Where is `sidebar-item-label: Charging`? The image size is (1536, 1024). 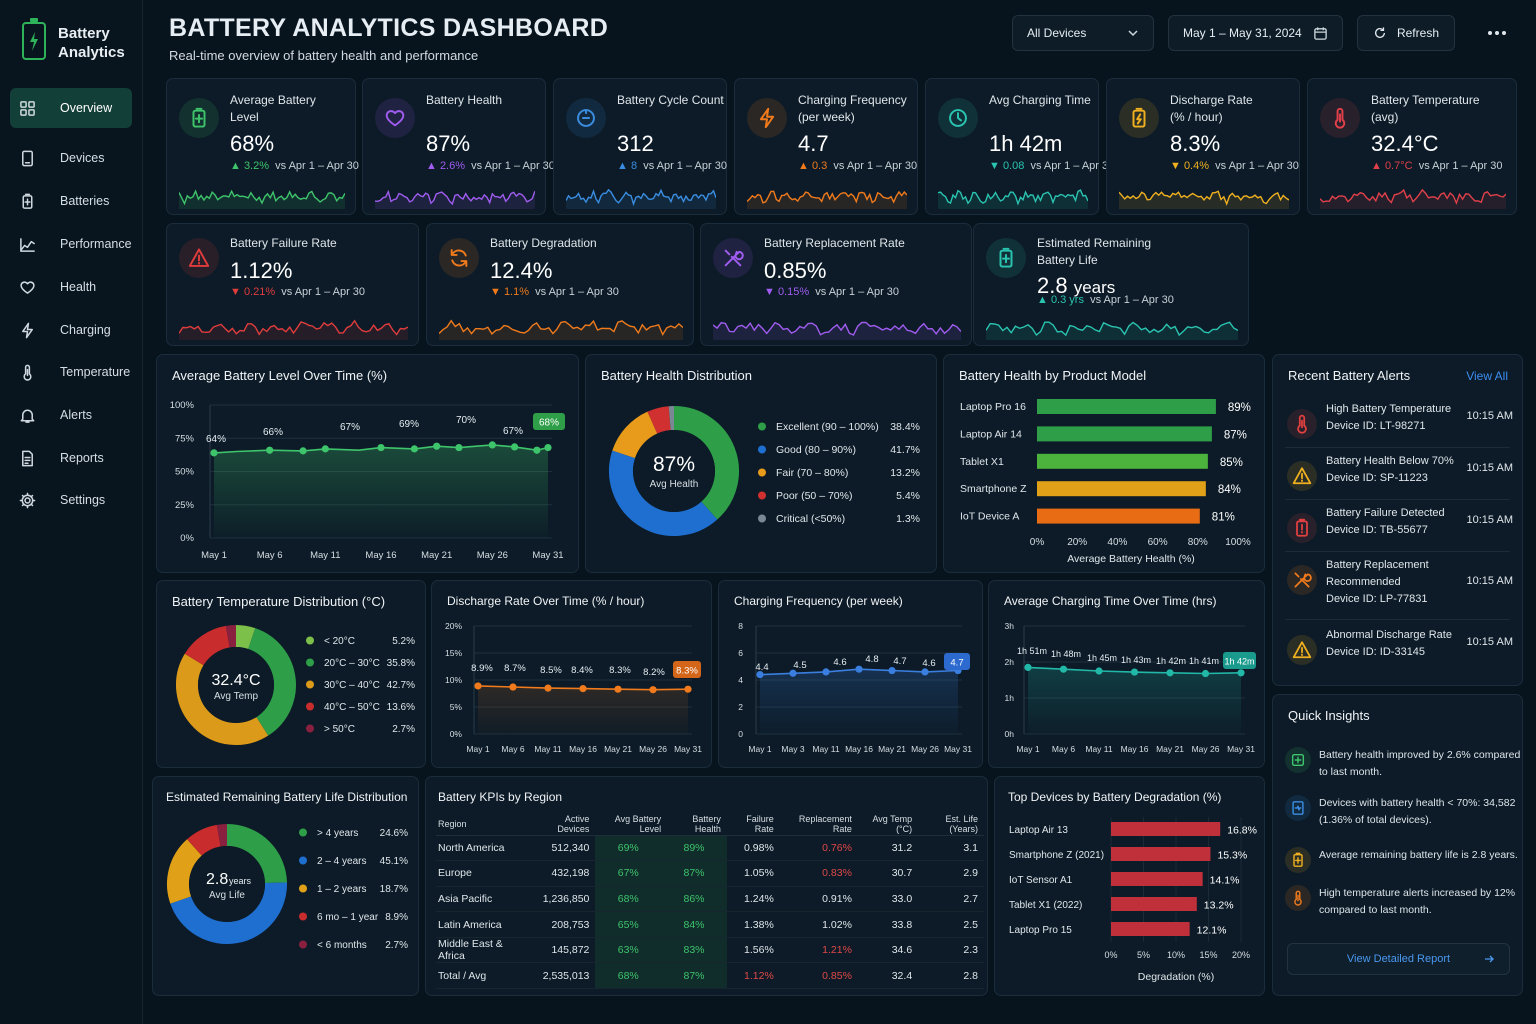
sidebar-item-label: Charging is located at coordinates (85, 330).